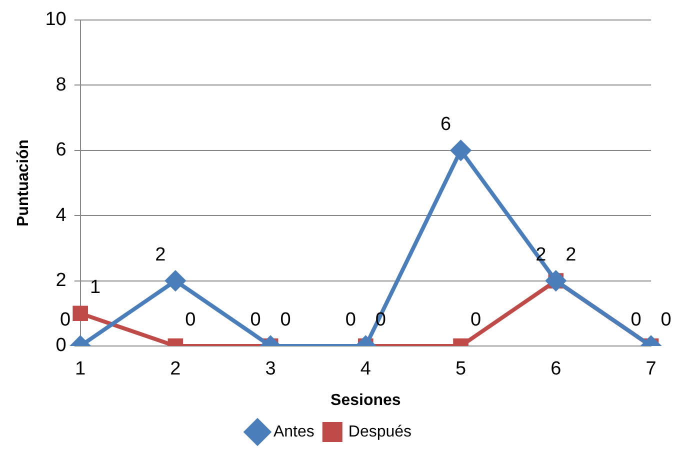 This screenshot has width=681, height=460. What do you see at coordinates (293, 431) in the screenshot?
I see `legend-label: Antes` at bounding box center [293, 431].